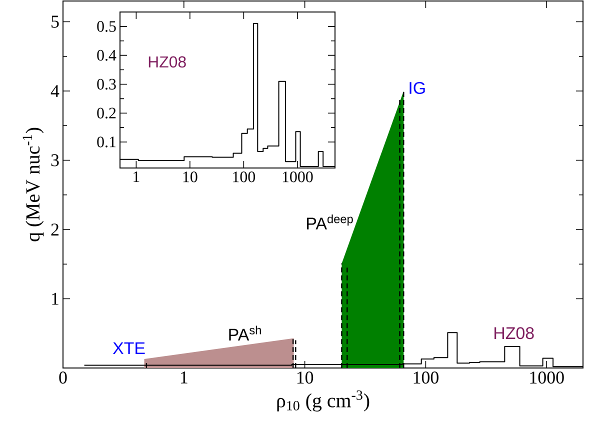  What do you see at coordinates (55, 22) in the screenshot?
I see `y-tick-label: 5` at bounding box center [55, 22].